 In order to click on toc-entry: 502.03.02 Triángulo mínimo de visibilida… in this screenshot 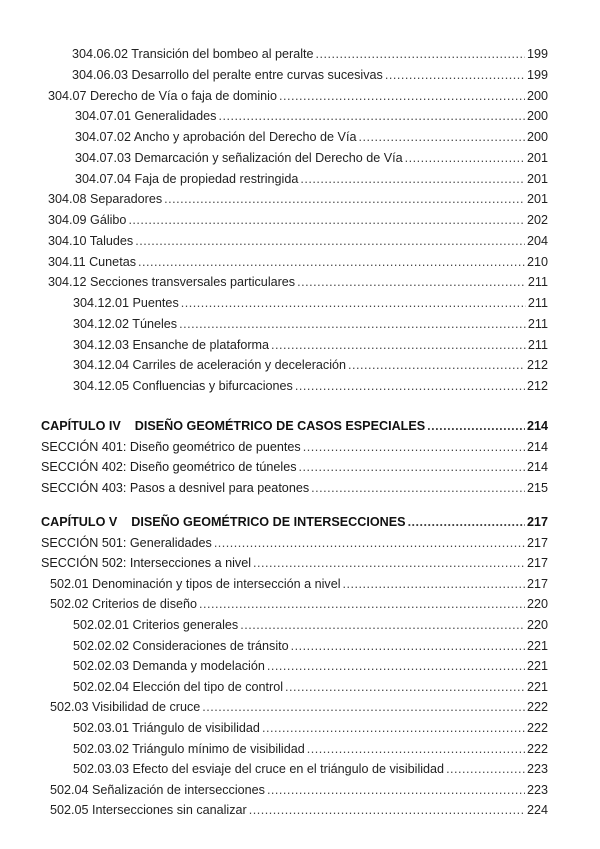, I will do `click(300, 749)`.